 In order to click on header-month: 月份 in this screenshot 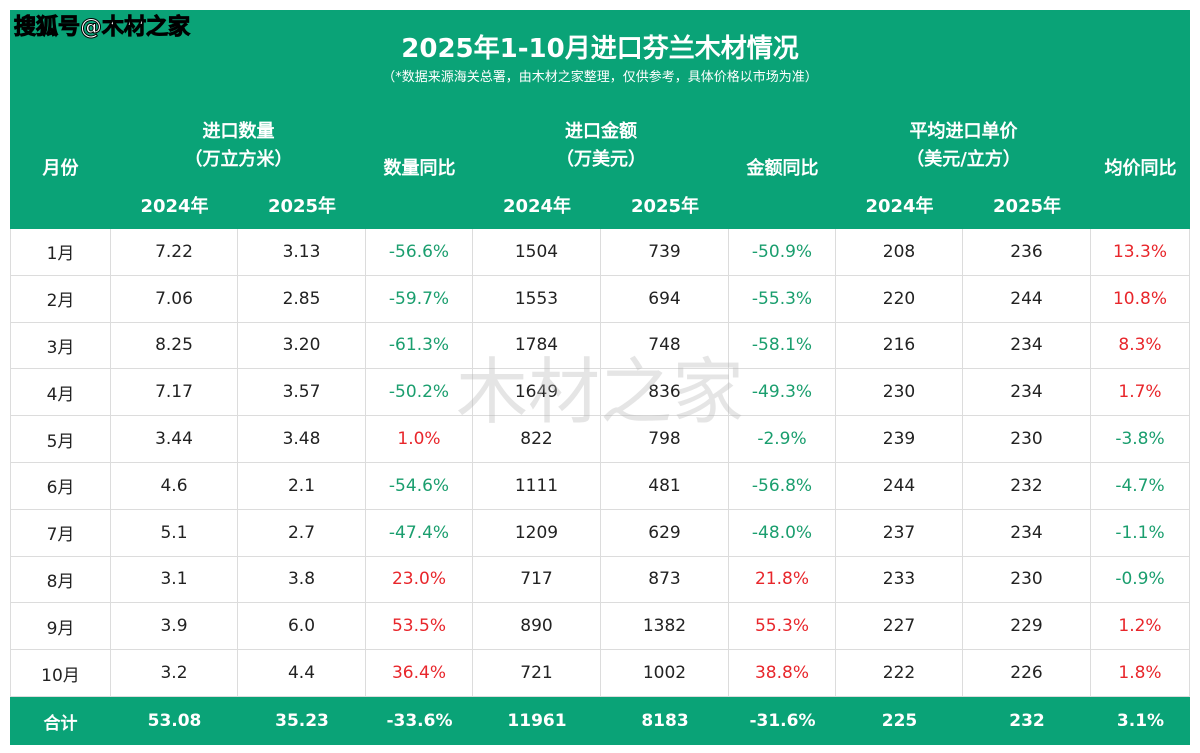, I will do `click(60, 168)`.